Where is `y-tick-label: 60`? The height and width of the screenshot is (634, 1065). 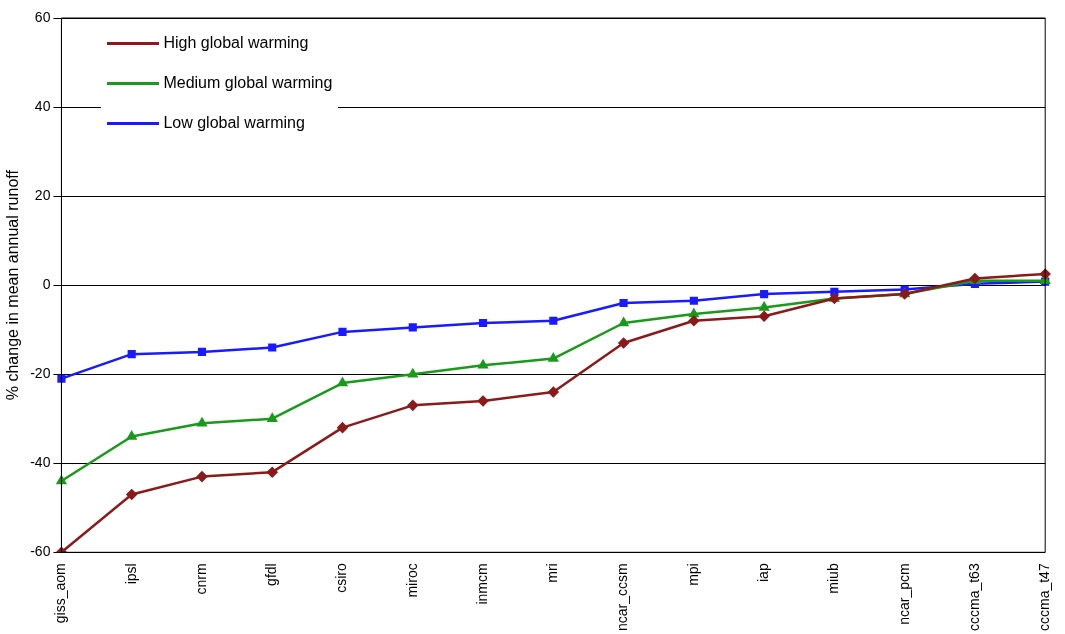
y-tick-label: 60 is located at coordinates (42, 16).